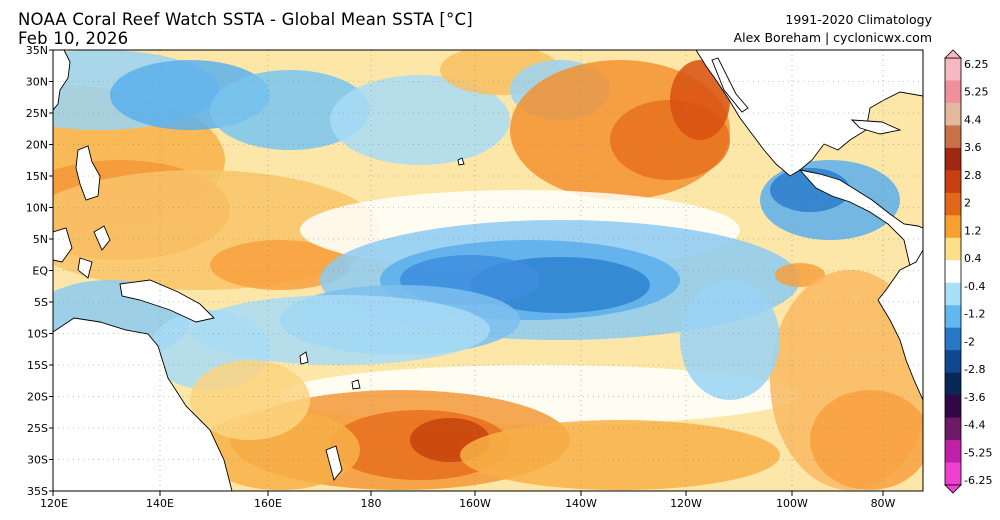 This screenshot has width=1000, height=520. Describe the element at coordinates (953, 489) in the screenshot. I see `colorbar-bottom-arrow` at that location.